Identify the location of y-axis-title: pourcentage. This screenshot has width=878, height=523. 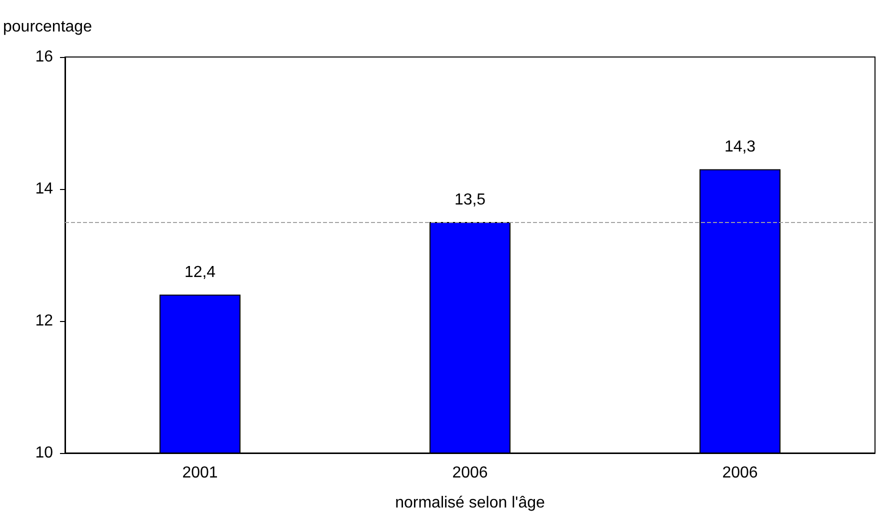
(47, 27).